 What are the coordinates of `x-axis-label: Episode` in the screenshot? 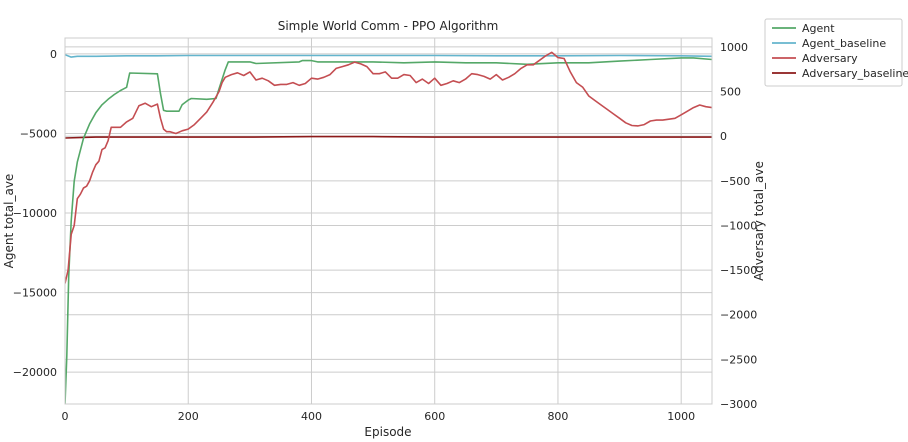 It's located at (387, 432).